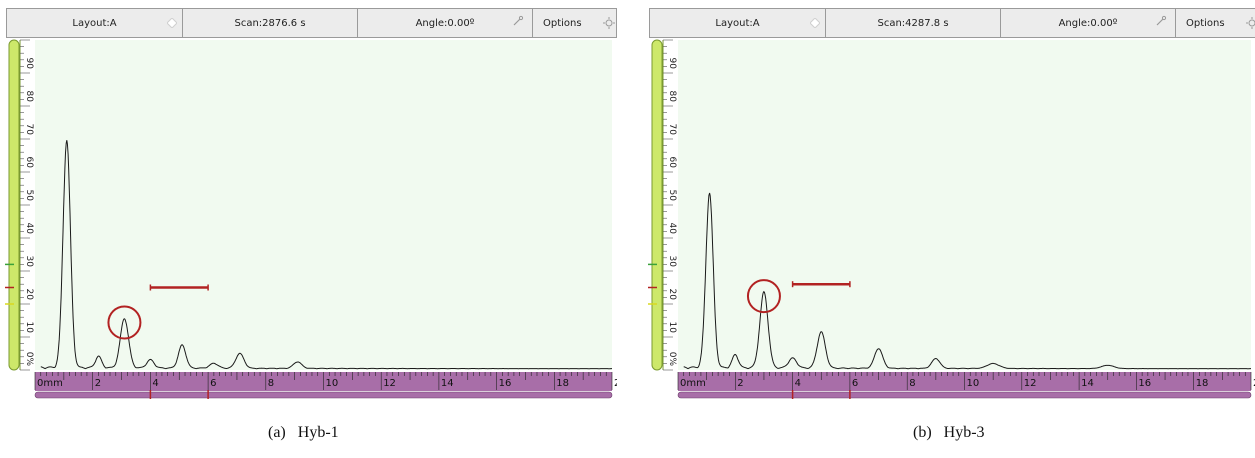  I want to click on scan-readout: Scan:4287.8 s, so click(913, 23).